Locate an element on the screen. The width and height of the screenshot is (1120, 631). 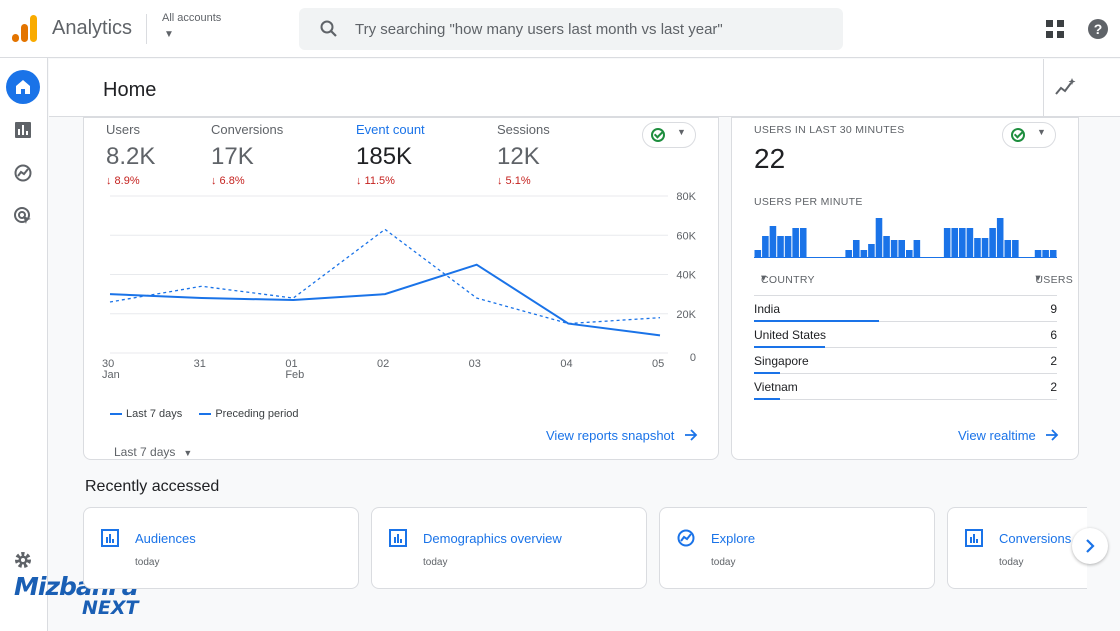
table-row: Singapore 2 is located at coordinates (905, 361).